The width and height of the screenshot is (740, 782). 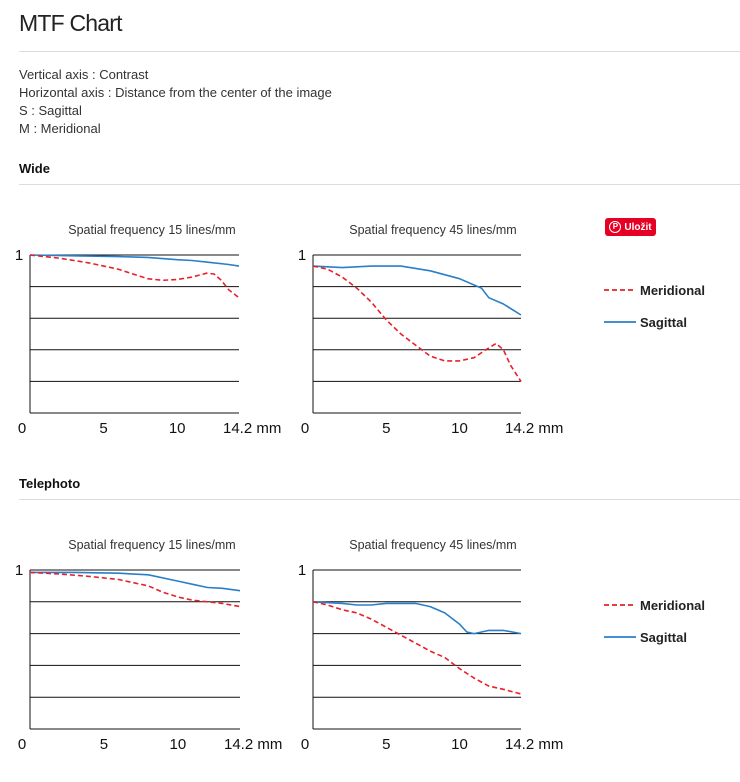 I want to click on description-line: M : Meridional, so click(x=60, y=128).